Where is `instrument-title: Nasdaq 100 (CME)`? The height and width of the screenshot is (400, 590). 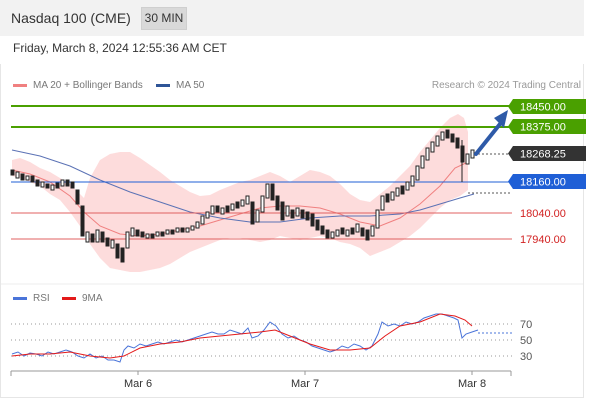 instrument-title: Nasdaq 100 (CME) is located at coordinates (71, 18).